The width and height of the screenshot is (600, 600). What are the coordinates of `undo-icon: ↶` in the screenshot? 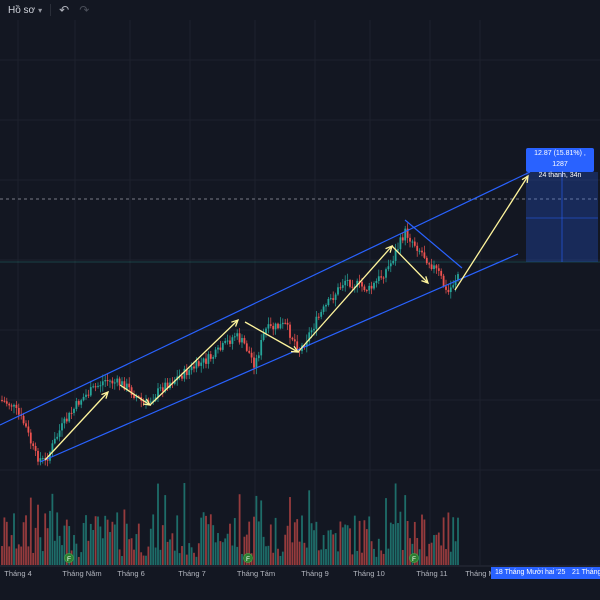 It's located at (64, 10).